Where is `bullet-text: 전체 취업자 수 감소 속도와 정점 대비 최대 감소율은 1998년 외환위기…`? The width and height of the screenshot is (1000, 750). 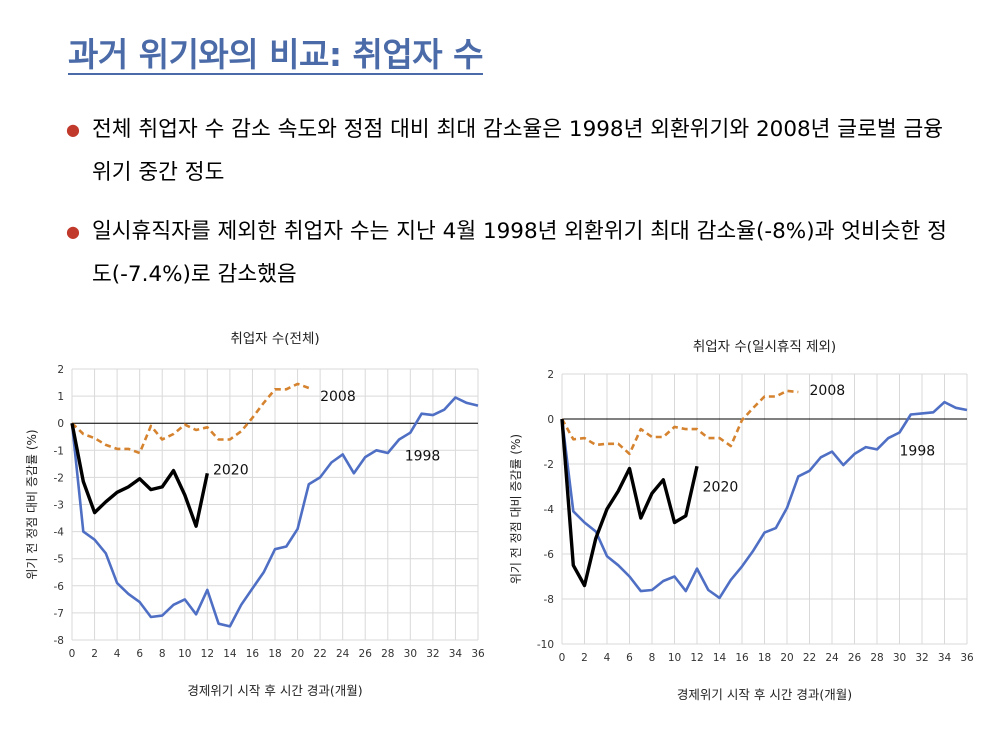 bullet-text: 전체 취업자 수 감소 속도와 정점 대비 최대 감소율은 1998년 외환위기… is located at coordinates (518, 151).